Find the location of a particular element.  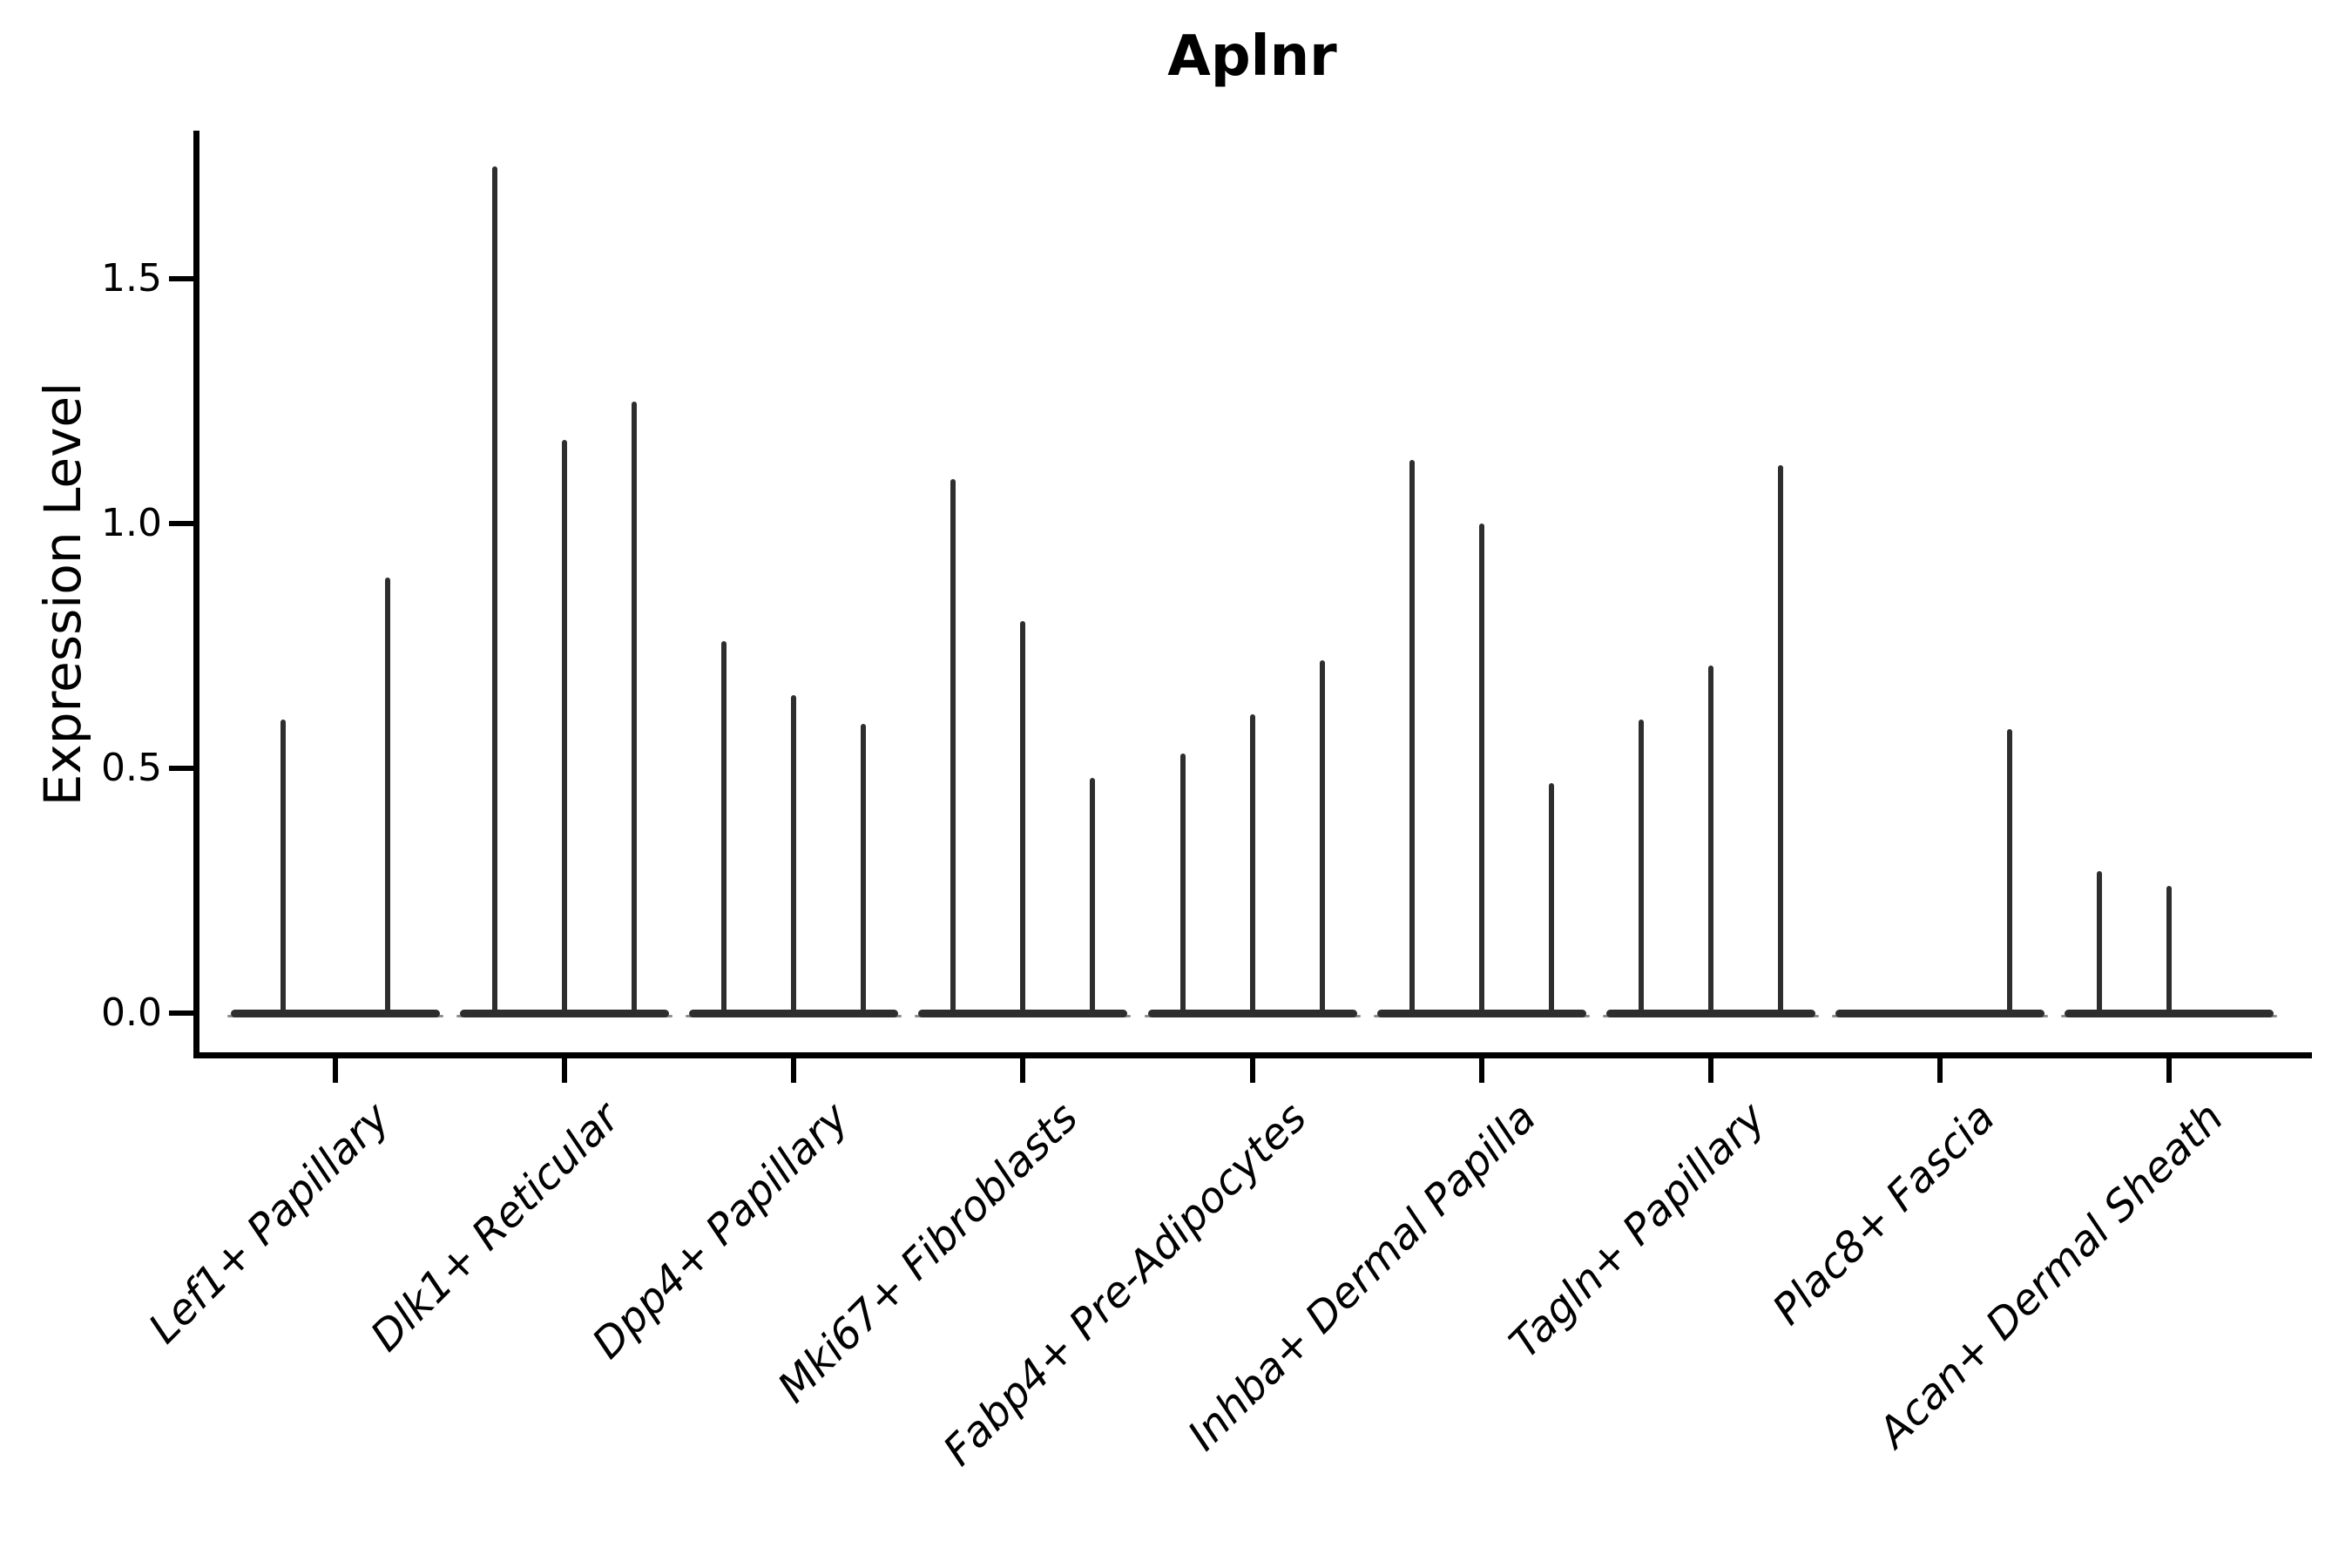

y-tick-label: 1.0 is located at coordinates (131, 523).